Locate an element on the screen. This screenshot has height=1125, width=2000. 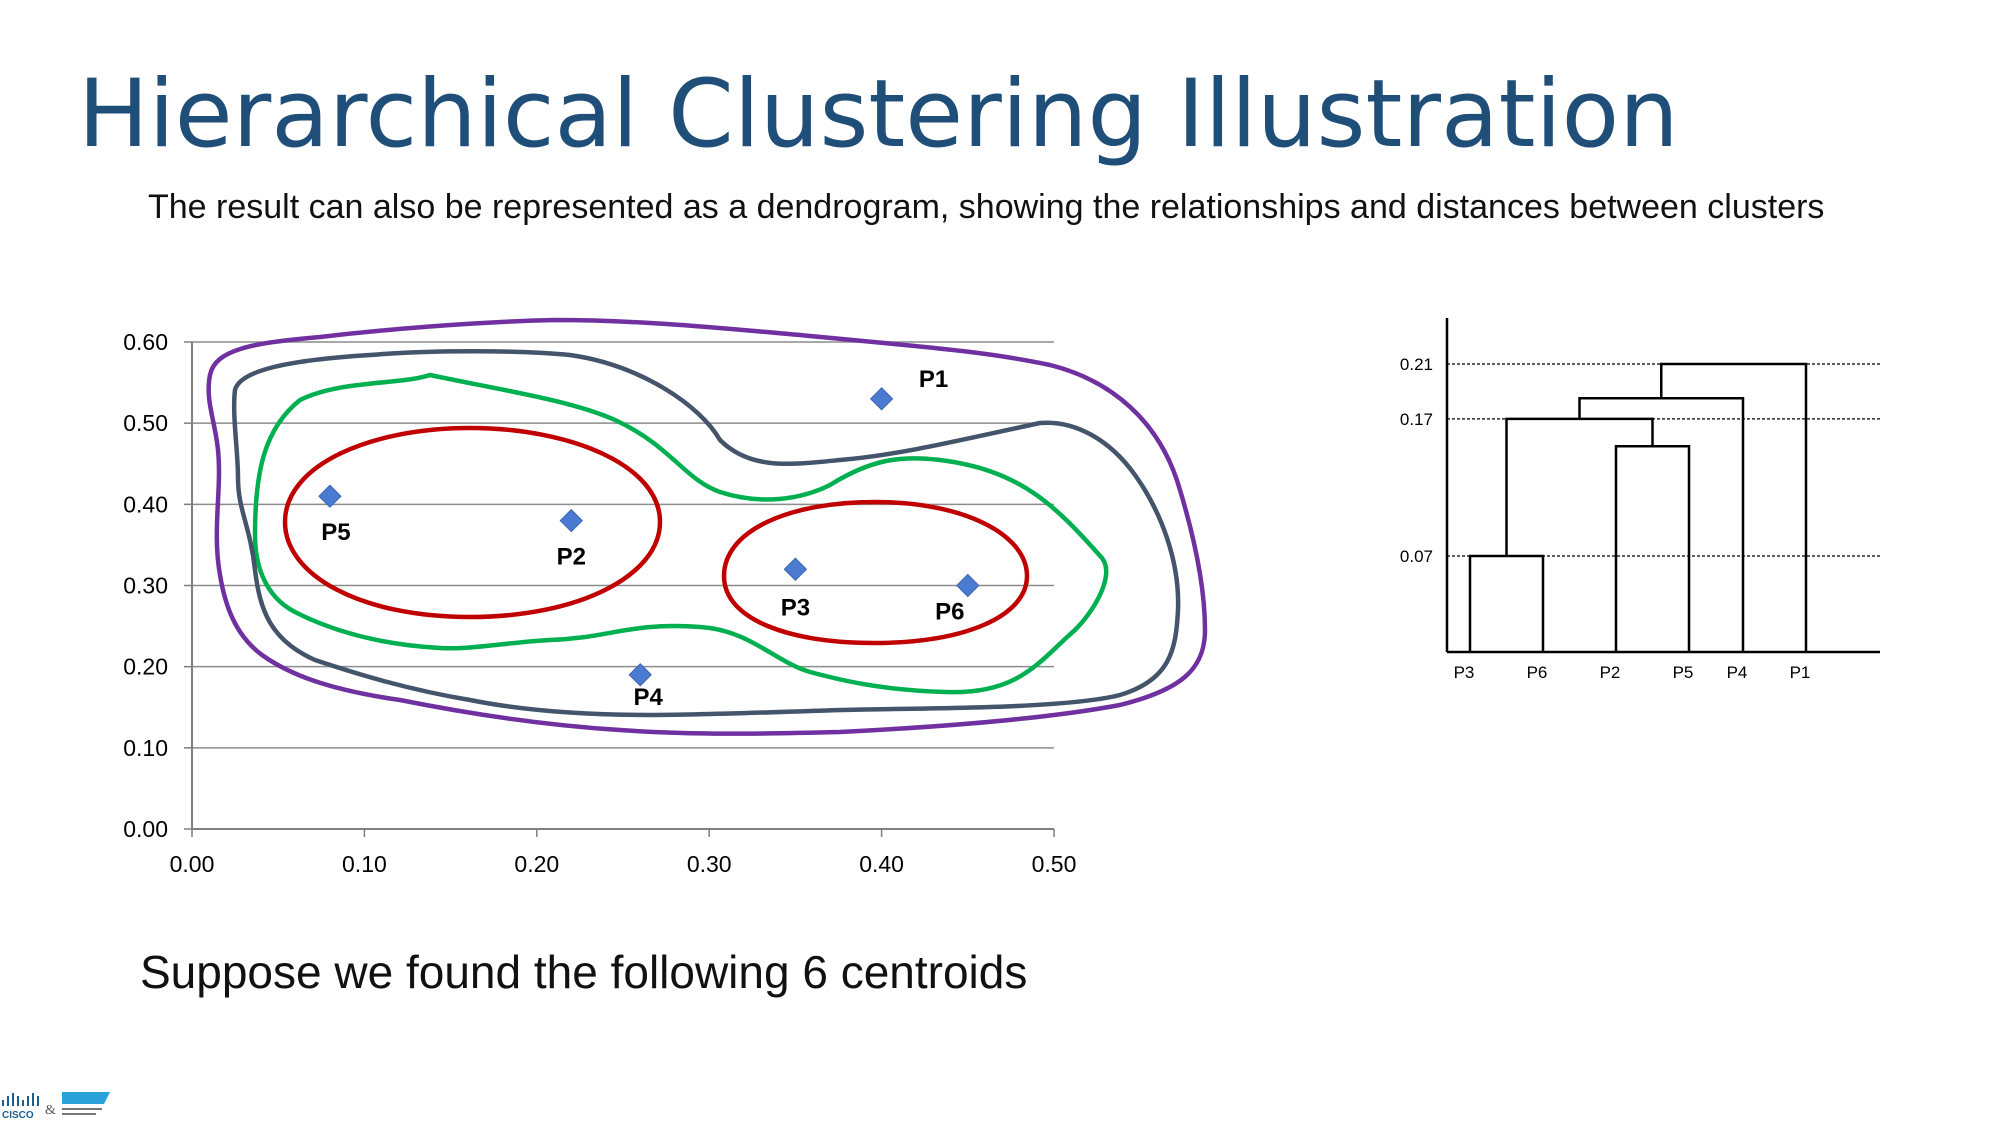
dendro-link-p2-p5 is located at coordinates (1652, 548).